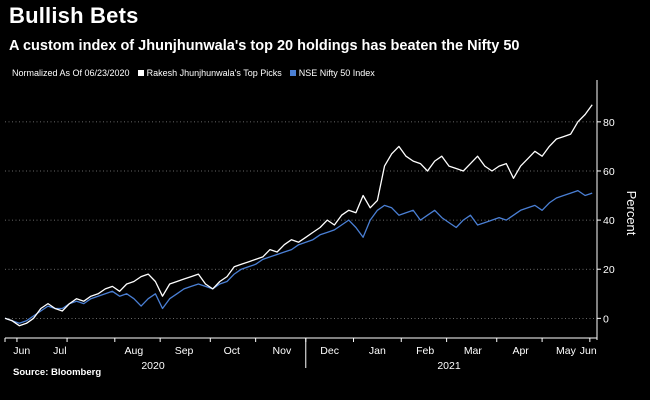  What do you see at coordinates (282, 351) in the screenshot?
I see `x-tick-label-5: Nov` at bounding box center [282, 351].